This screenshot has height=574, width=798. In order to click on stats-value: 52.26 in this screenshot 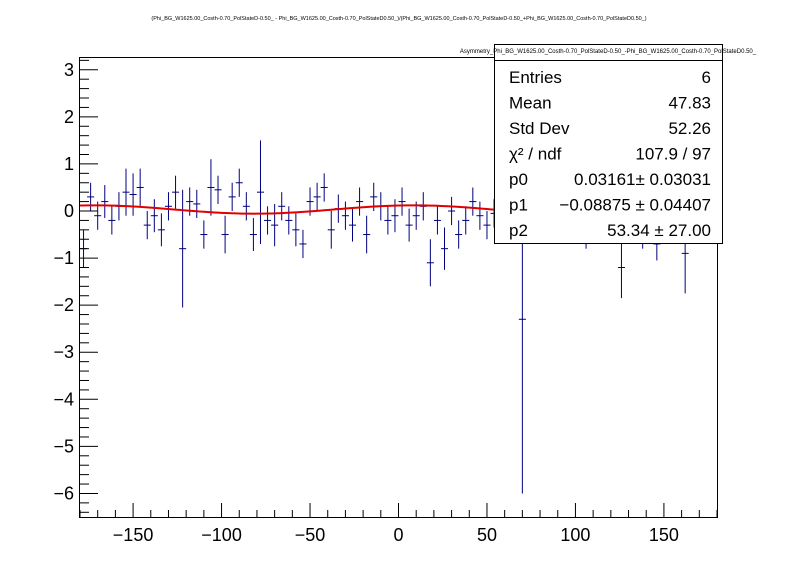, I will do `click(689, 128)`.